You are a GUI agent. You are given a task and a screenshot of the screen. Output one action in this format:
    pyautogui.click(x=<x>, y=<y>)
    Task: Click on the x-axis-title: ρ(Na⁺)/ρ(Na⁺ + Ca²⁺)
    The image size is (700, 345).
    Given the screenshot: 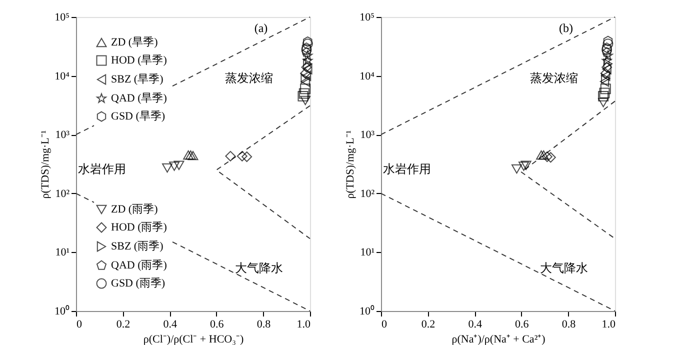 What is the action you would take?
    pyautogui.click(x=499, y=339)
    